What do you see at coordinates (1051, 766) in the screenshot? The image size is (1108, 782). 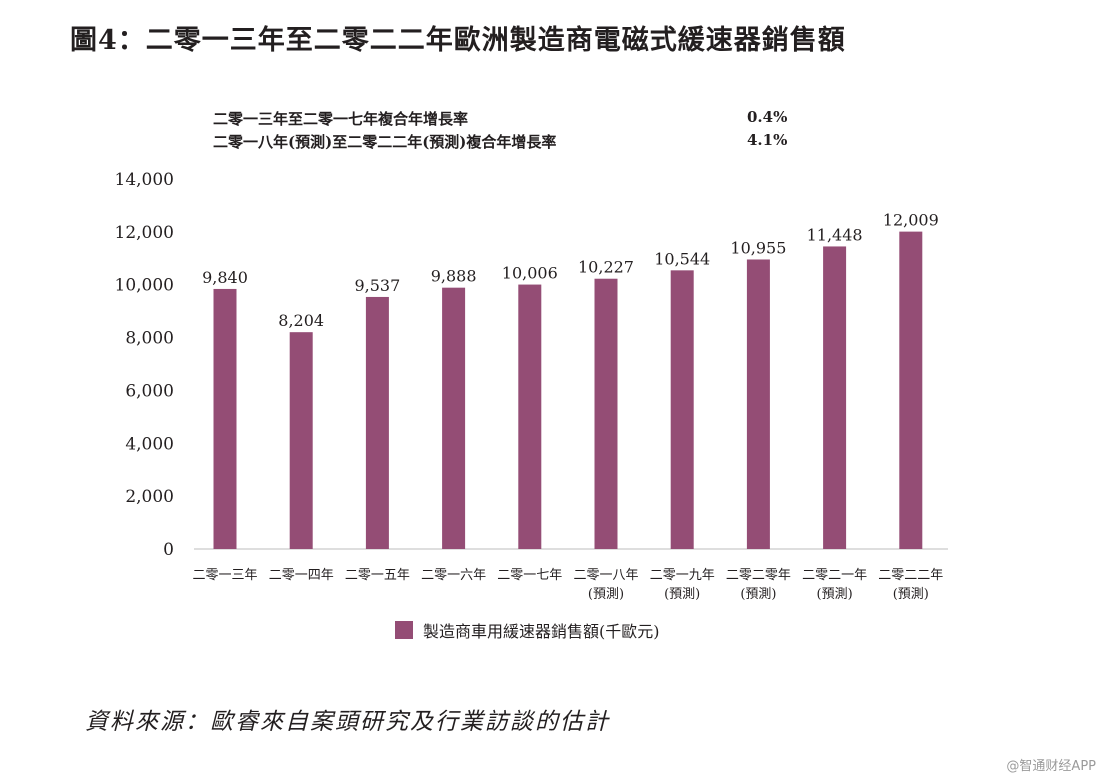 I see `watermark: @智通财经APP` at bounding box center [1051, 766].